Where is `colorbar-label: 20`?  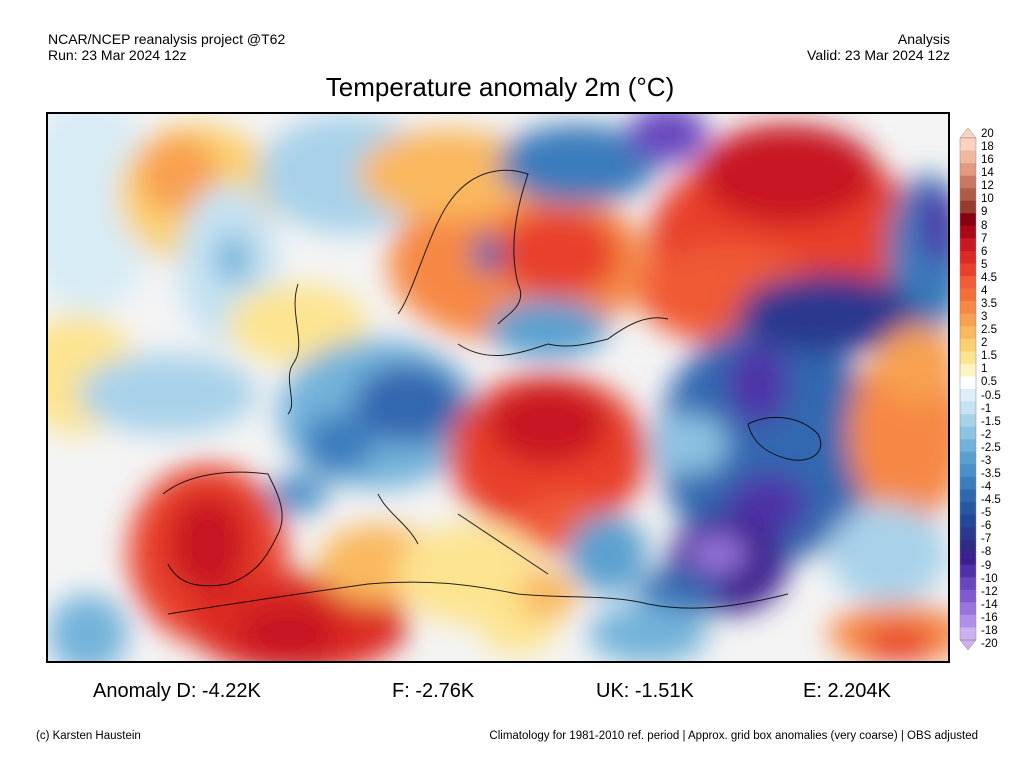 colorbar-label: 20 is located at coordinates (987, 134).